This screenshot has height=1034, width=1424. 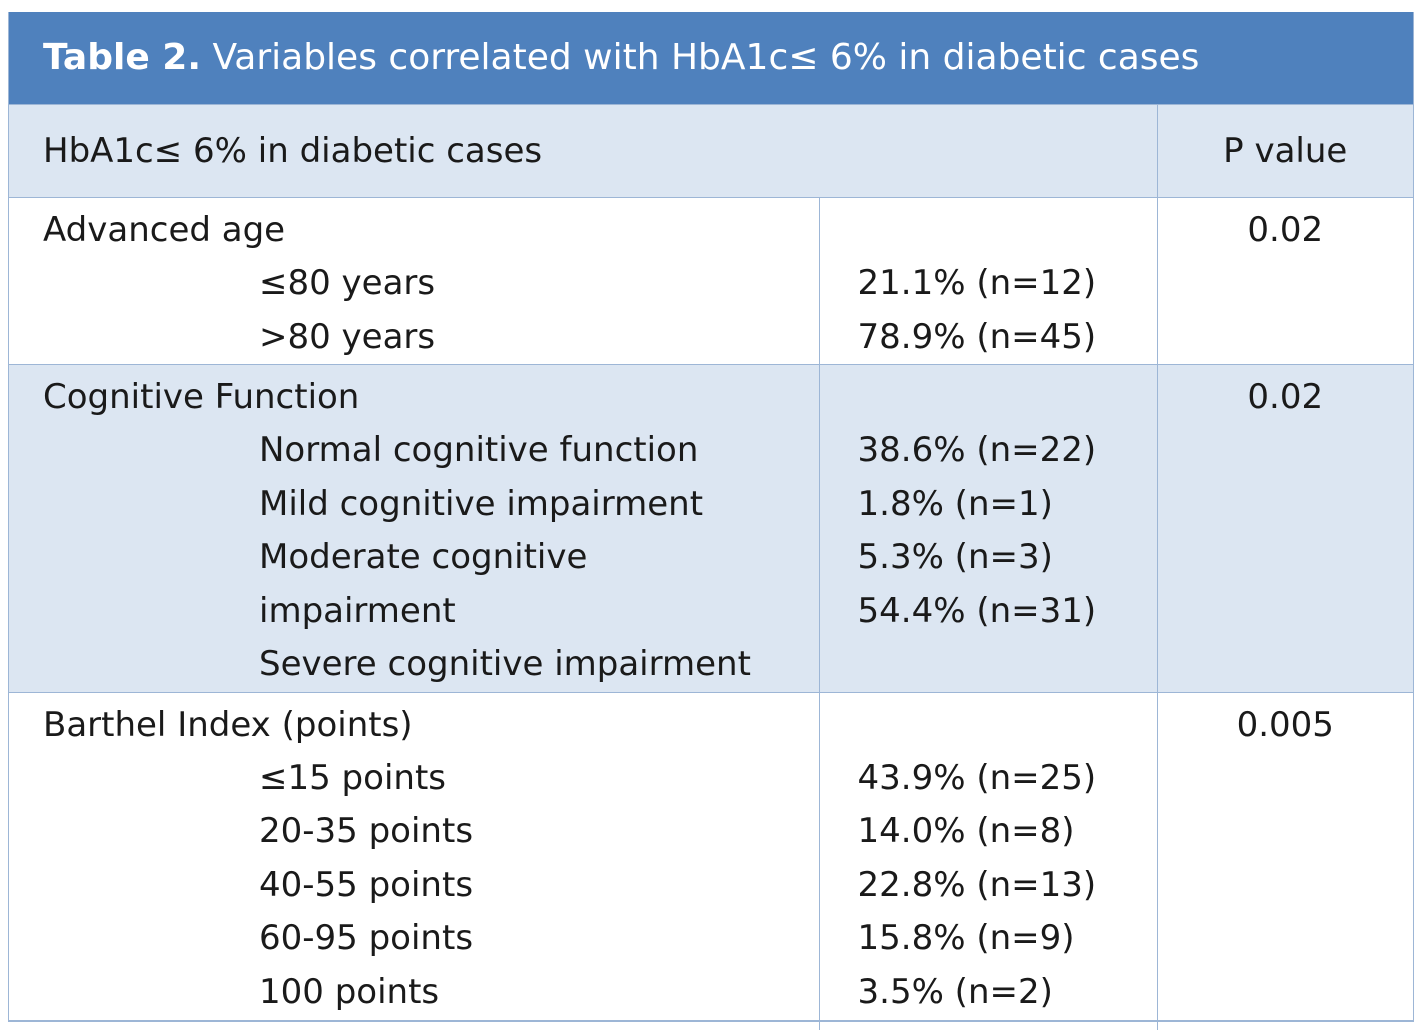 I want to click on category-label: 20-35 points, so click(x=366, y=831).